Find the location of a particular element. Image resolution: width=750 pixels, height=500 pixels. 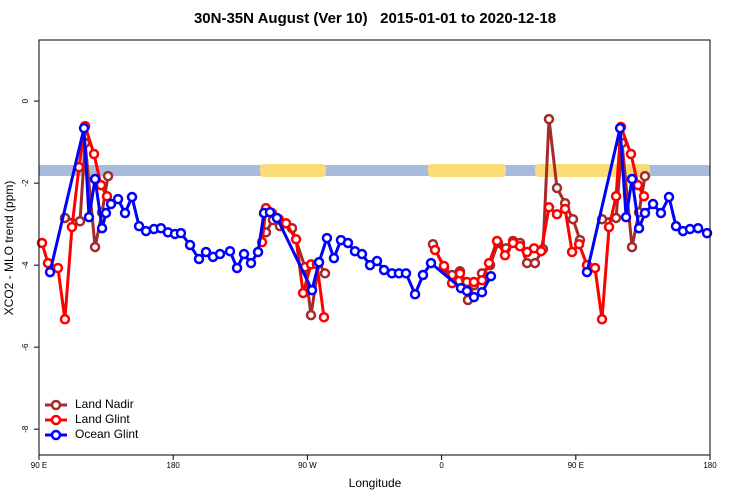

legend-label: Land Nadir is located at coordinates (104, 404).